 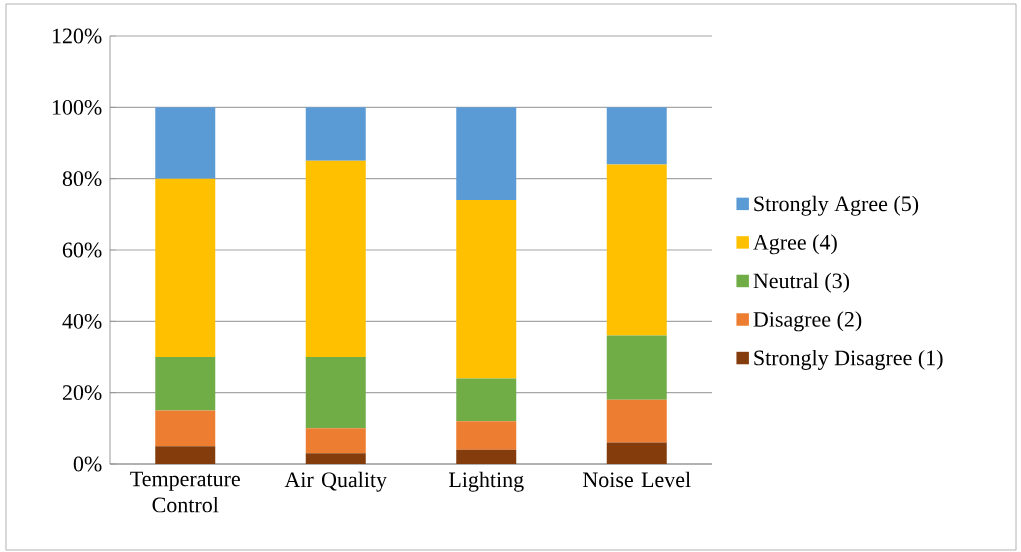 I want to click on y-tick-label: 80%, so click(x=82, y=179).